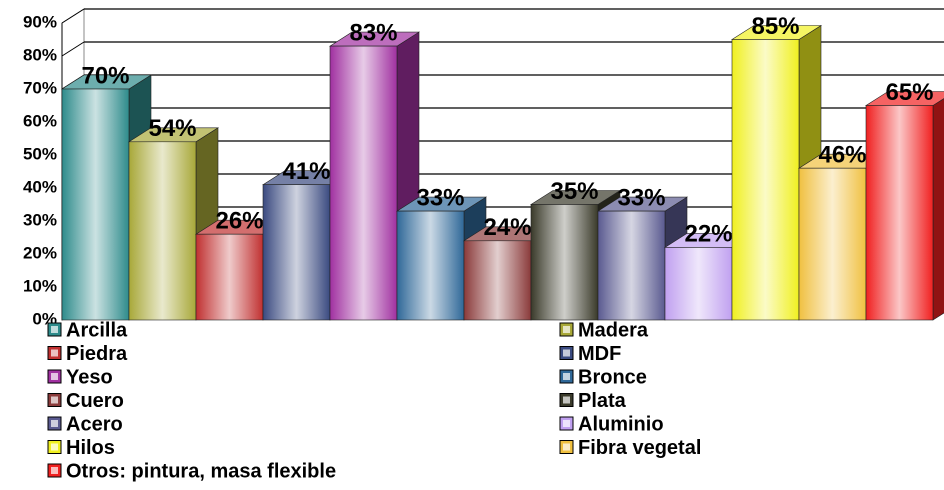  I want to click on legend-label: Cuero, so click(95, 401).